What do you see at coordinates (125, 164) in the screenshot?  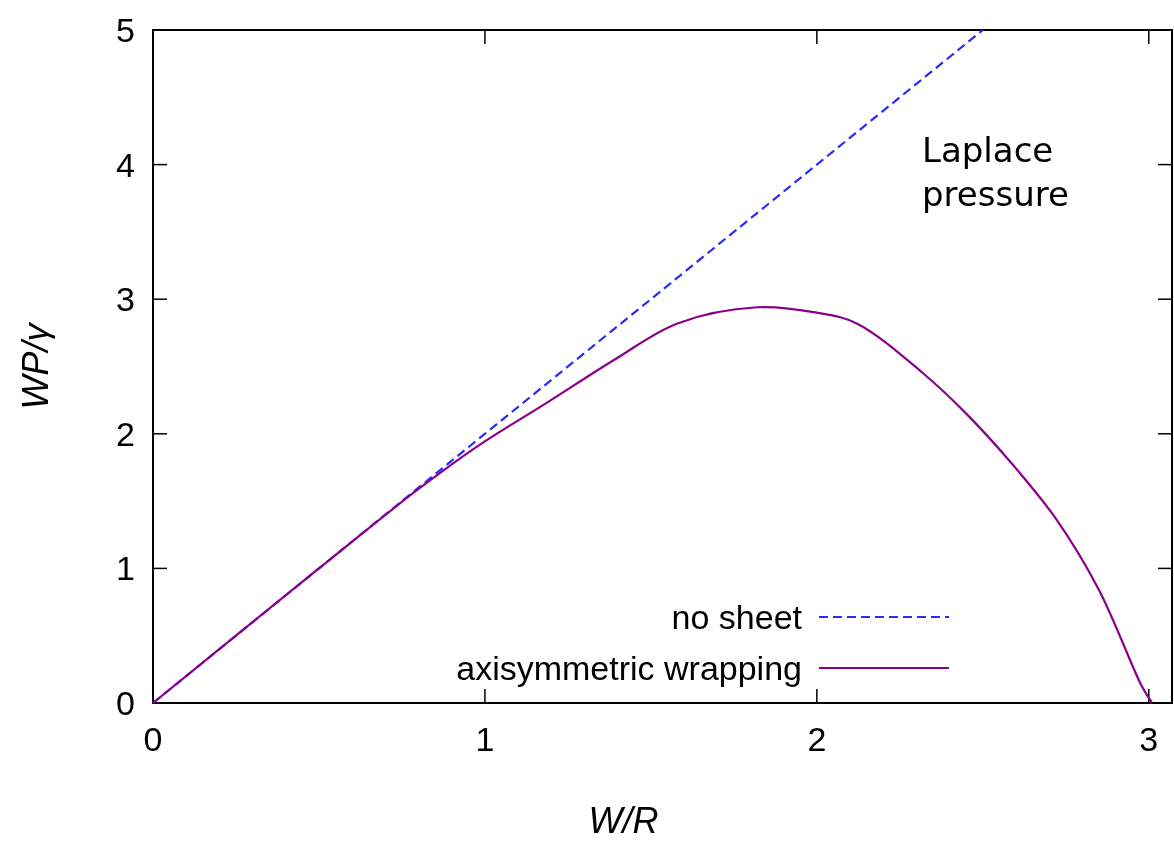 I see `y-tick-label: 4` at bounding box center [125, 164].